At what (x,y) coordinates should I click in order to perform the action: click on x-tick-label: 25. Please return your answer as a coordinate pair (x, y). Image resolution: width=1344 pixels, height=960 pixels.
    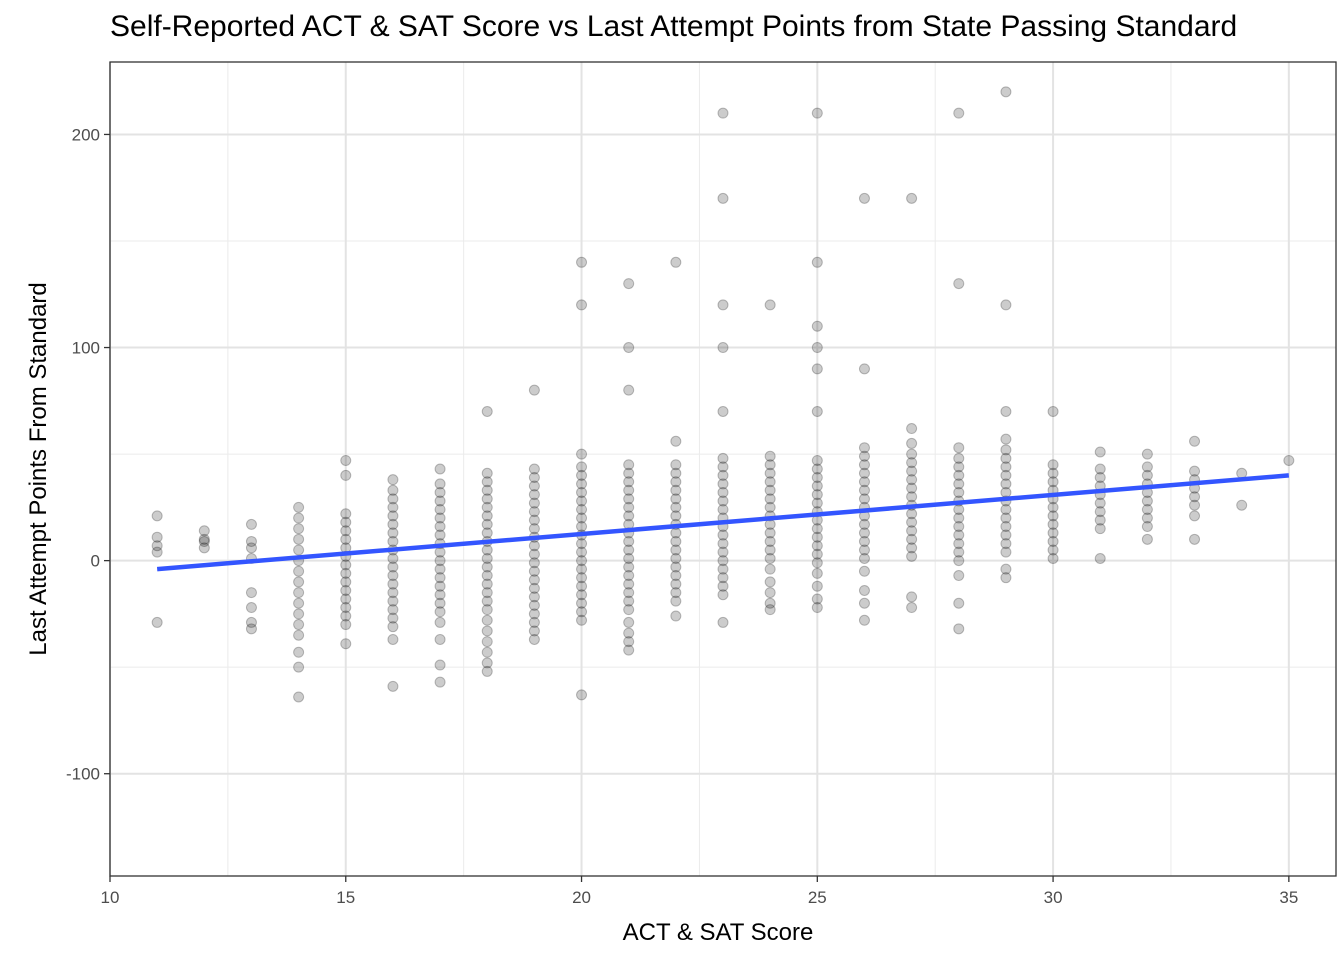
    Looking at the image, I should click on (817, 897).